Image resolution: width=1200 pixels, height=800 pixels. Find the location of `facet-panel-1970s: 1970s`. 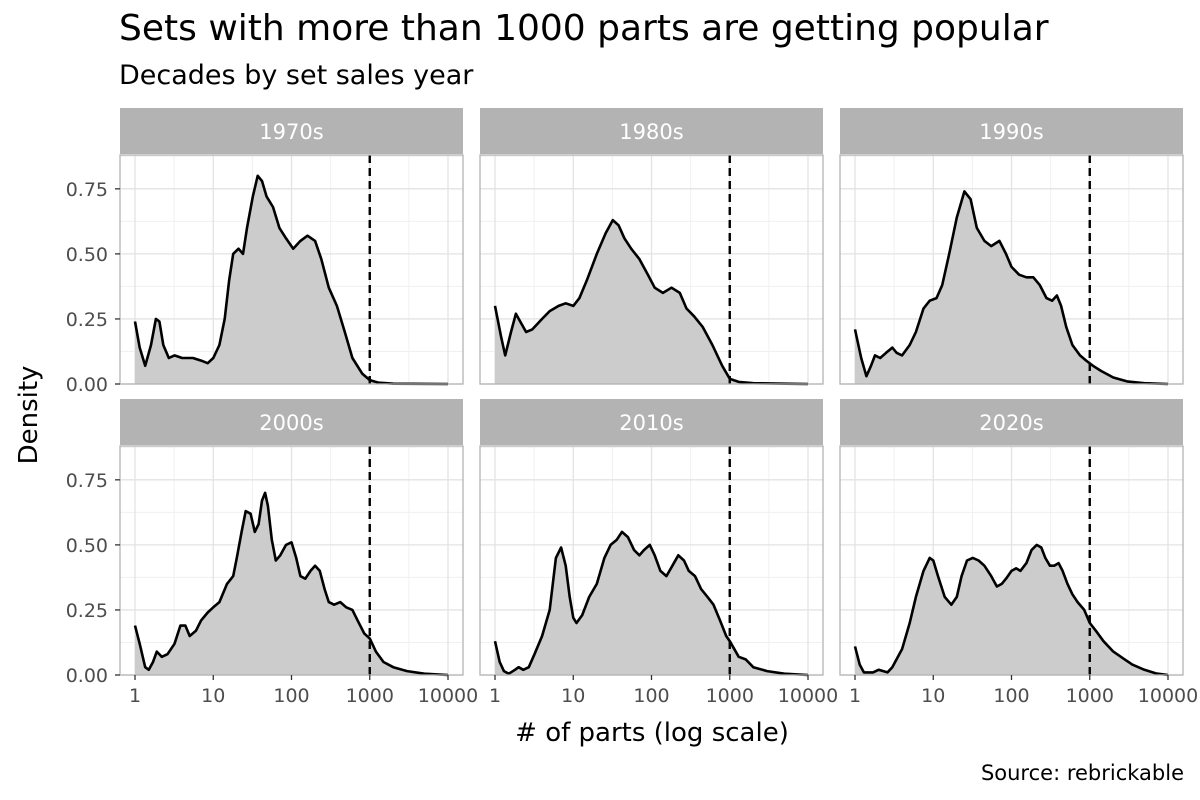

facet-panel-1970s: 1970s is located at coordinates (291, 247).